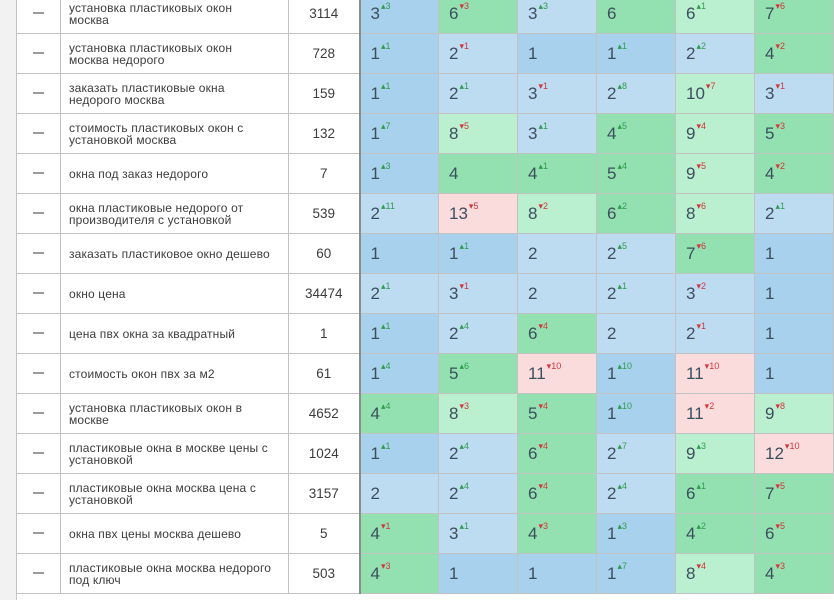 The width and height of the screenshot is (834, 600). Describe the element at coordinates (537, 373) in the screenshot. I see `position-value: 11` at that location.